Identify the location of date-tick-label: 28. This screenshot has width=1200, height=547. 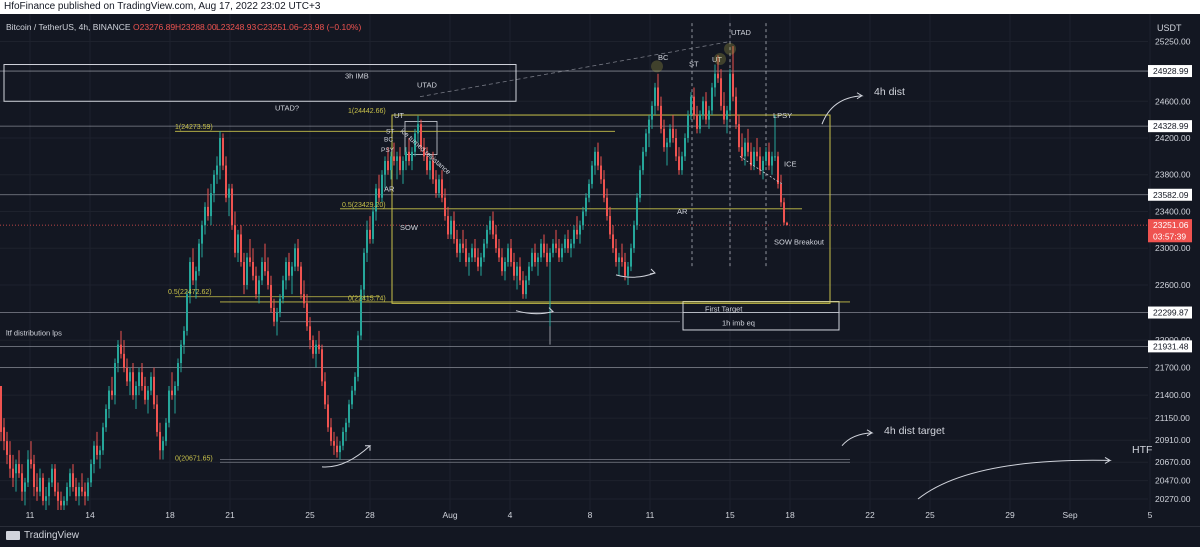
(370, 515).